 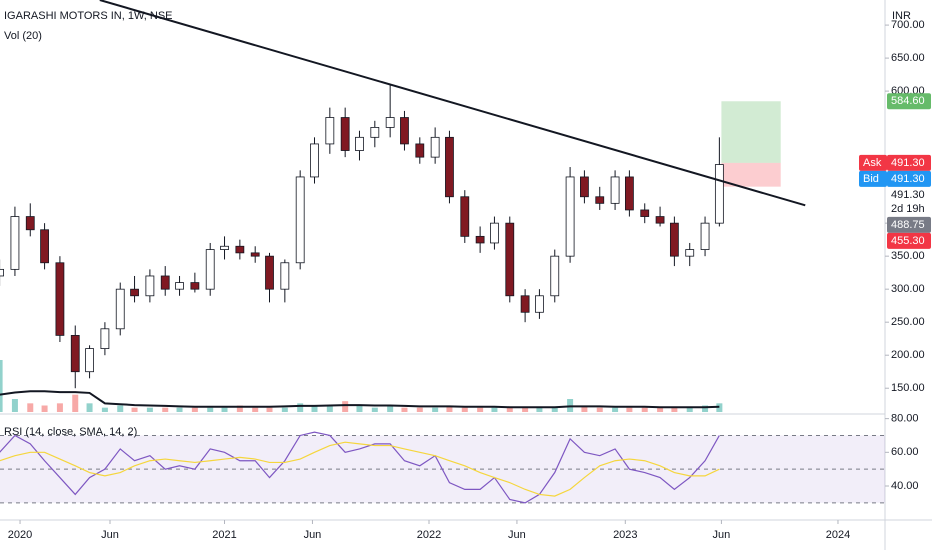 I want to click on target-zone, so click(x=751, y=132).